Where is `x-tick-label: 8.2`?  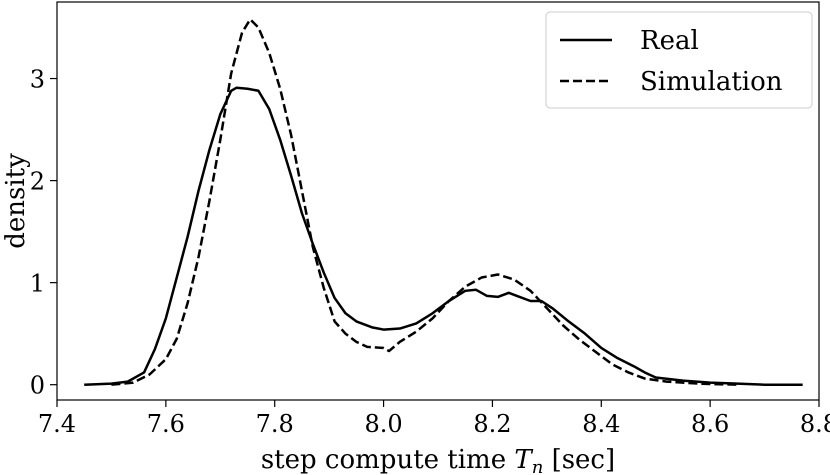
x-tick-label: 8.2 is located at coordinates (492, 424).